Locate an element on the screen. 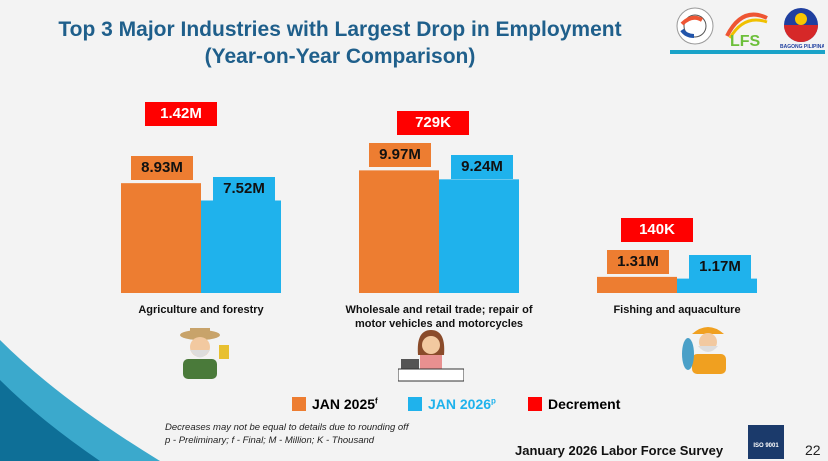 Image resolution: width=828 pixels, height=461 pixels. value-label: 7.52M is located at coordinates (244, 188).